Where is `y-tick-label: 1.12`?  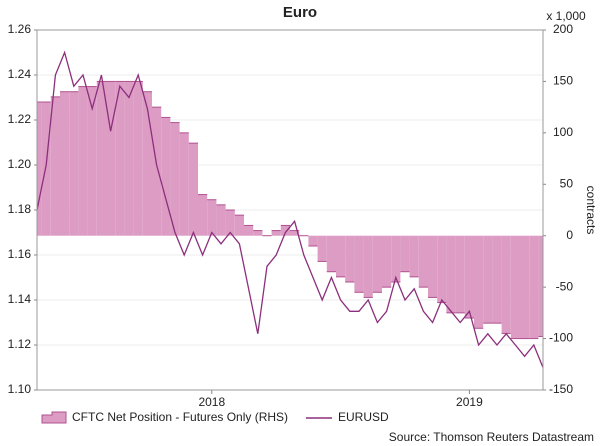 y-tick-label: 1.12 is located at coordinates (20, 344).